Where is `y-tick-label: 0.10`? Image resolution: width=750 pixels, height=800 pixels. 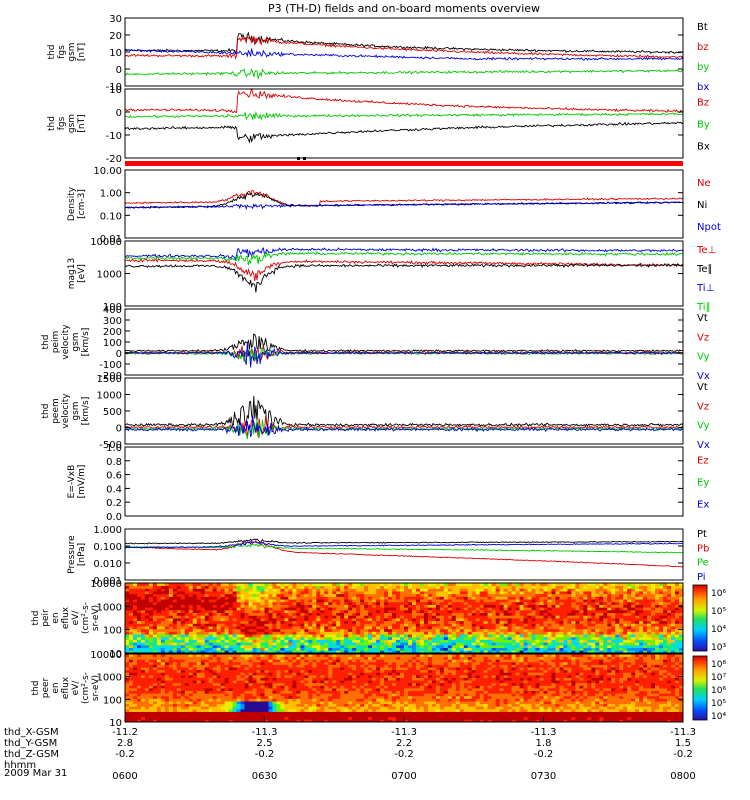
y-tick-label: 0.10 is located at coordinates (111, 216).